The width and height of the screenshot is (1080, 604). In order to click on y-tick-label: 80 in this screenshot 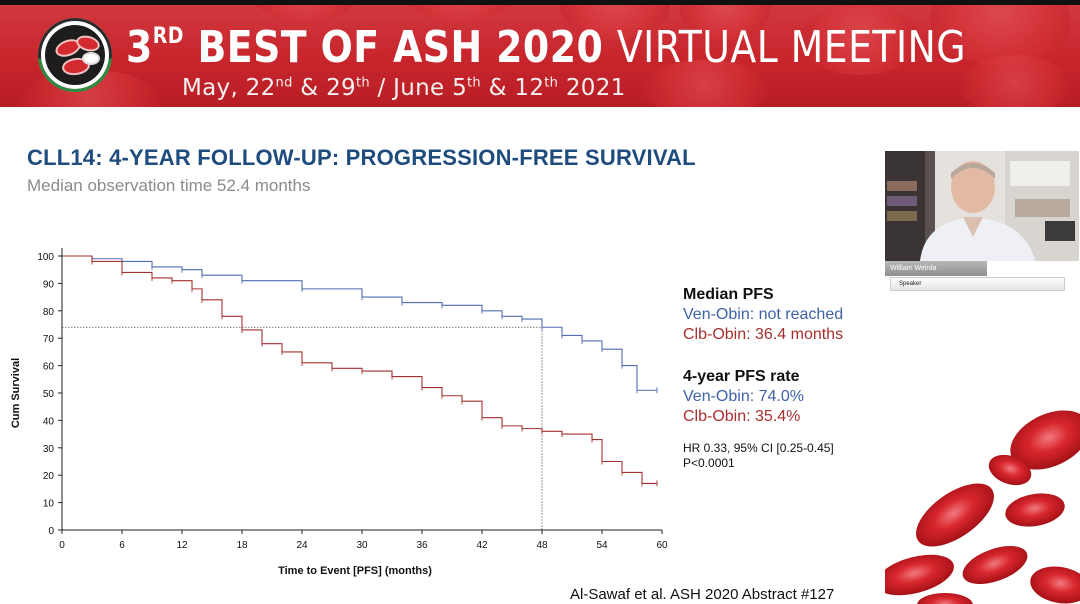, I will do `click(49, 312)`.